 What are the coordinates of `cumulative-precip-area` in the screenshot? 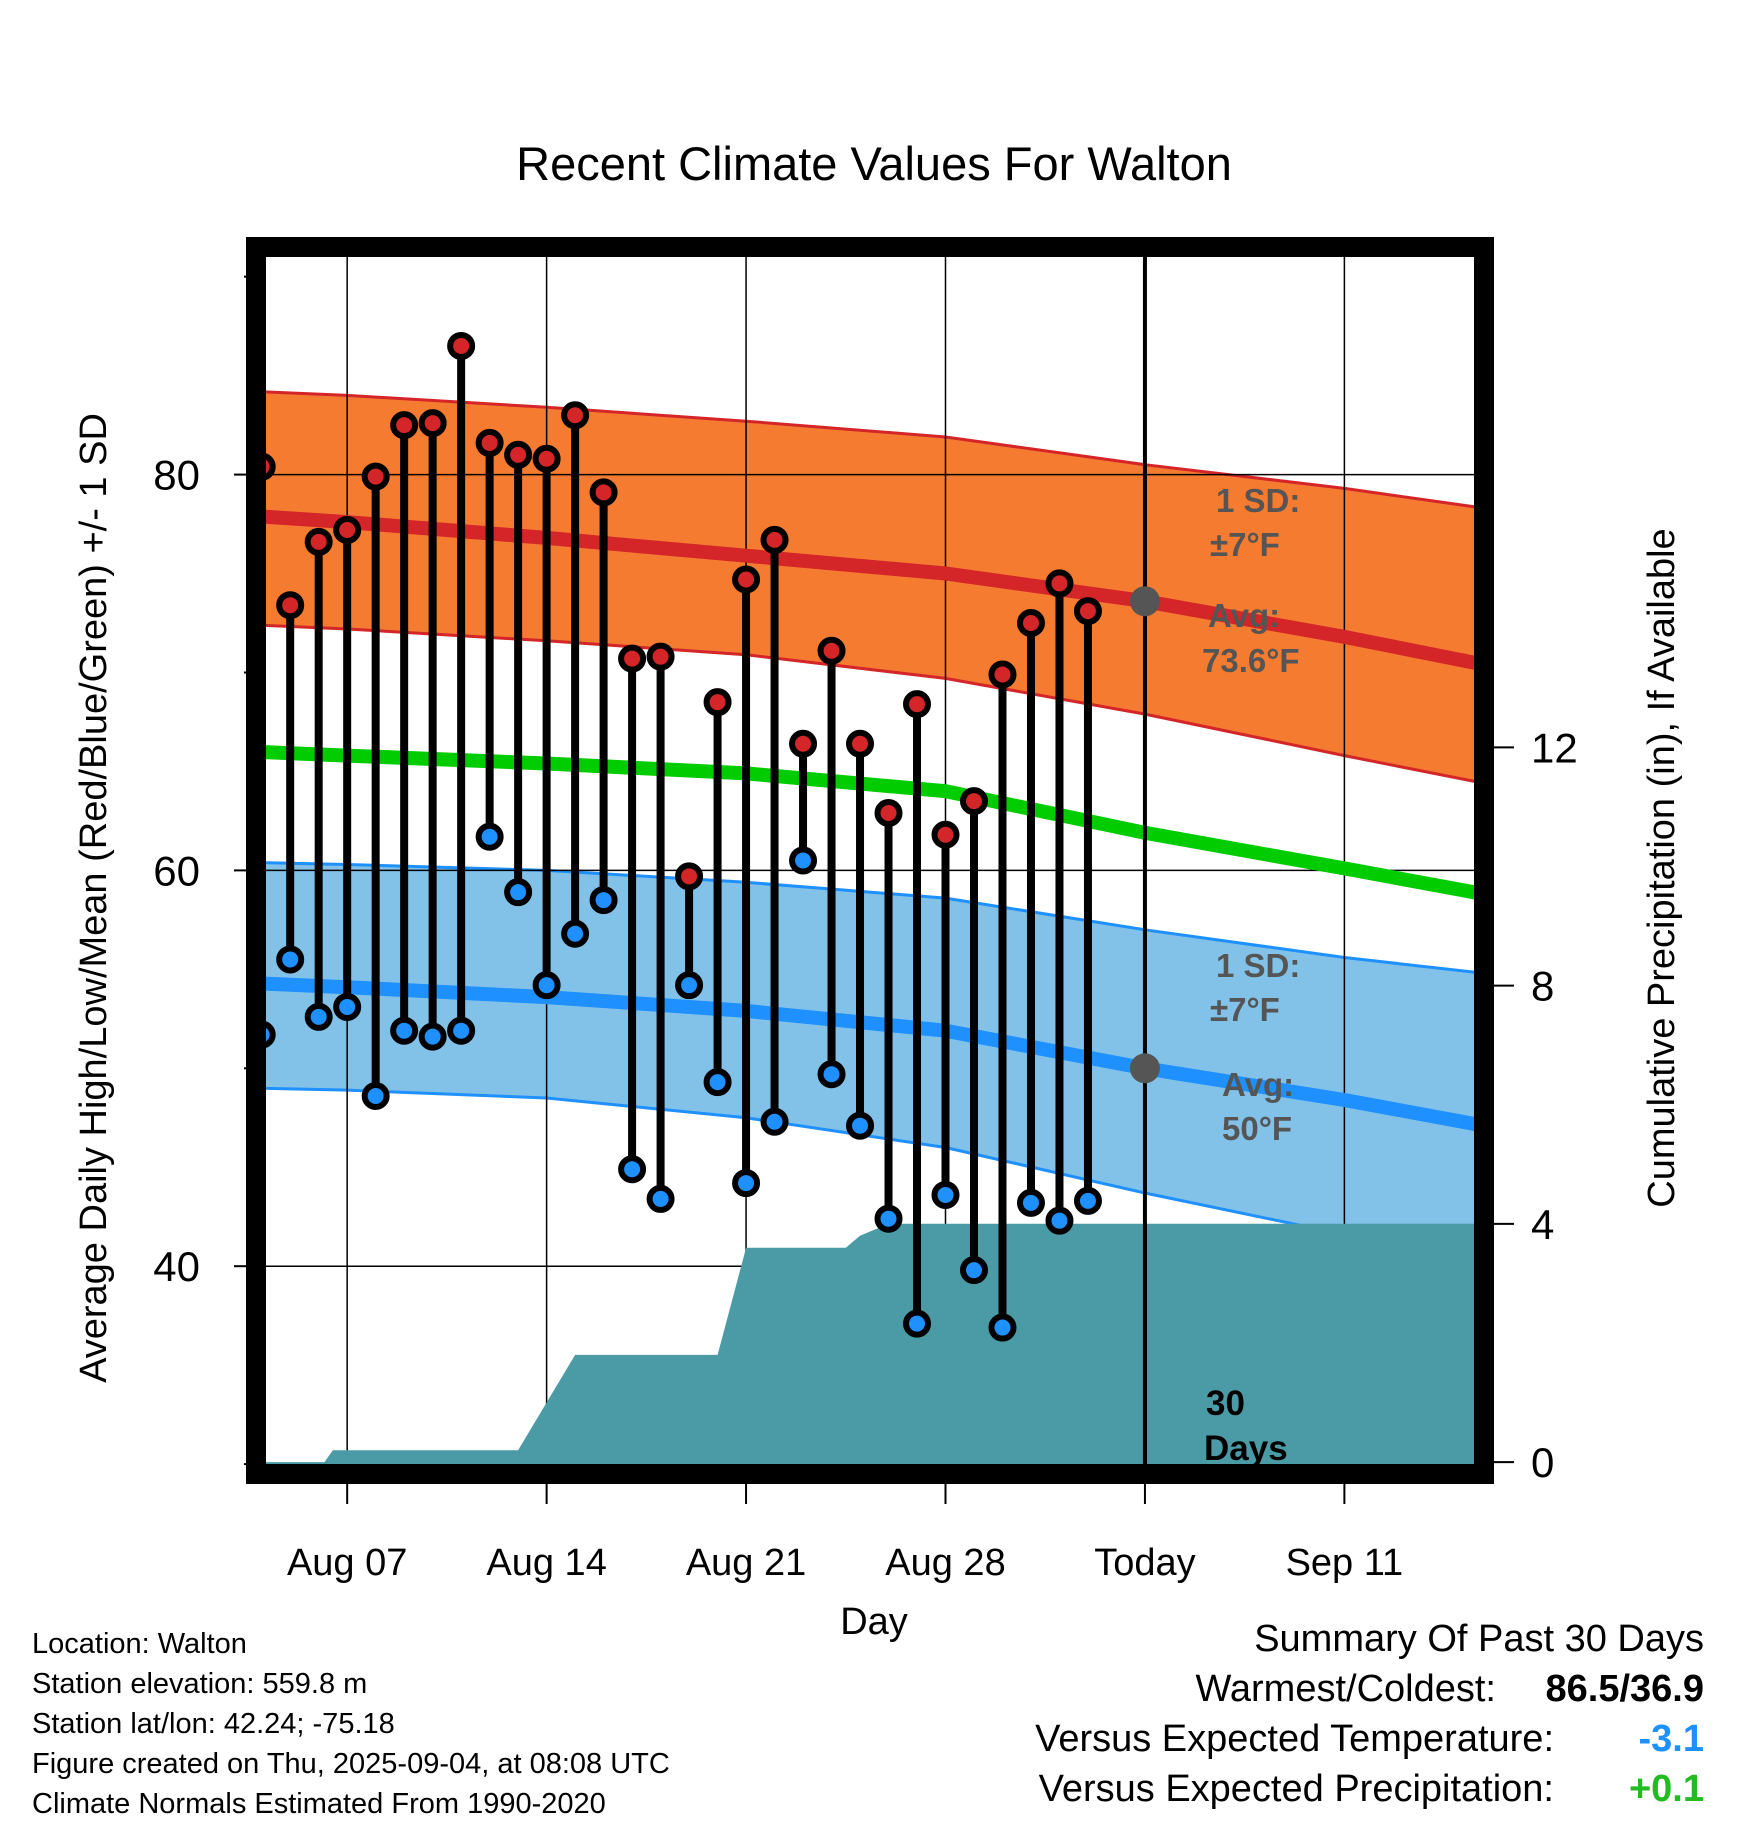 It's located at (870, 1348).